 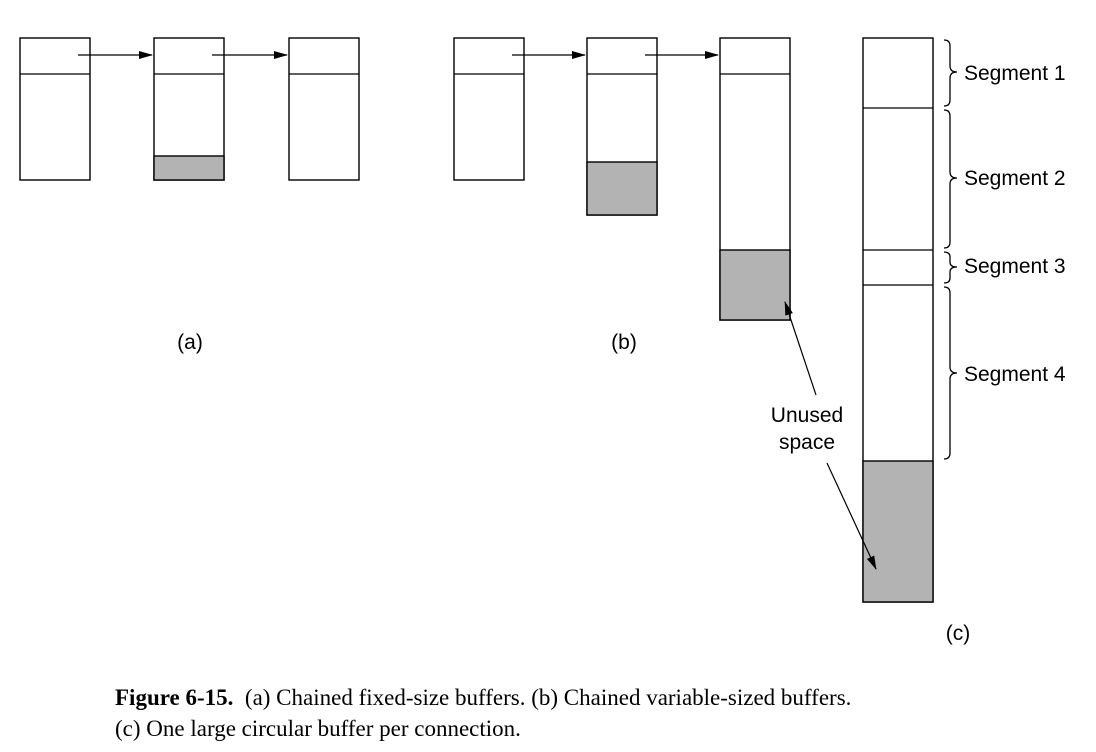 I want to click on fixed-buffer-2-unused-space, so click(x=189, y=168).